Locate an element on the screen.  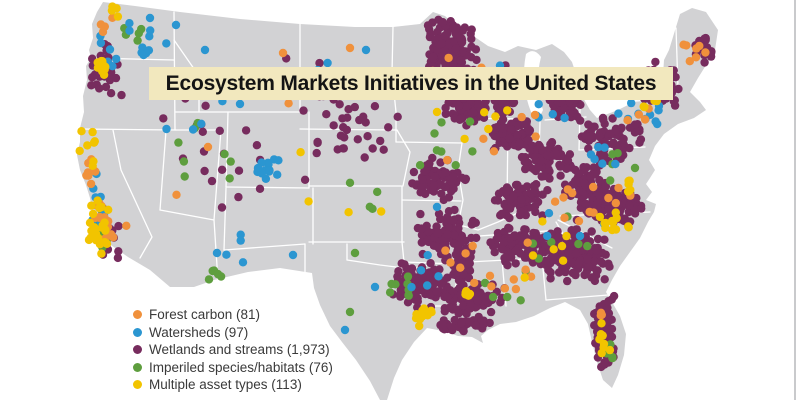
legend-label-forest-carbon: Forest carbon (81) is located at coordinates (205, 315).